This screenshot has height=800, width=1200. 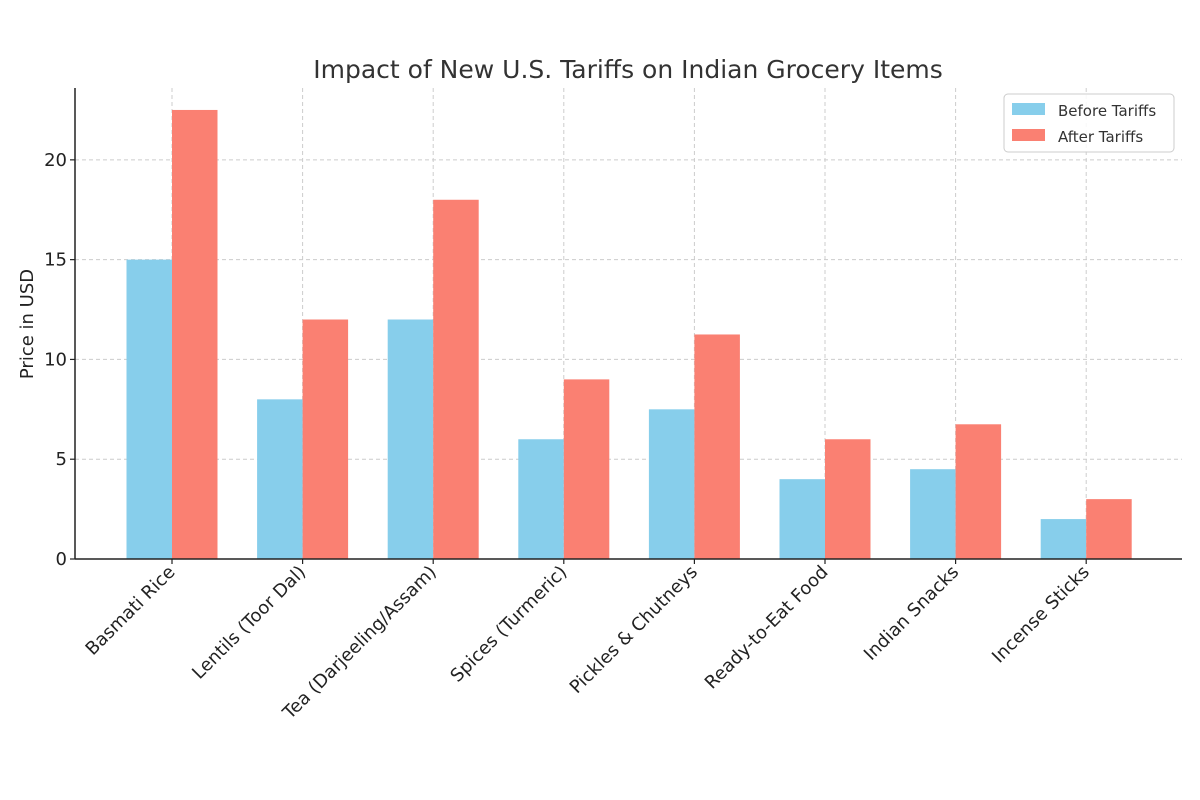 What do you see at coordinates (911, 613) in the screenshot?
I see `x-tick-label: Indian Snacks` at bounding box center [911, 613].